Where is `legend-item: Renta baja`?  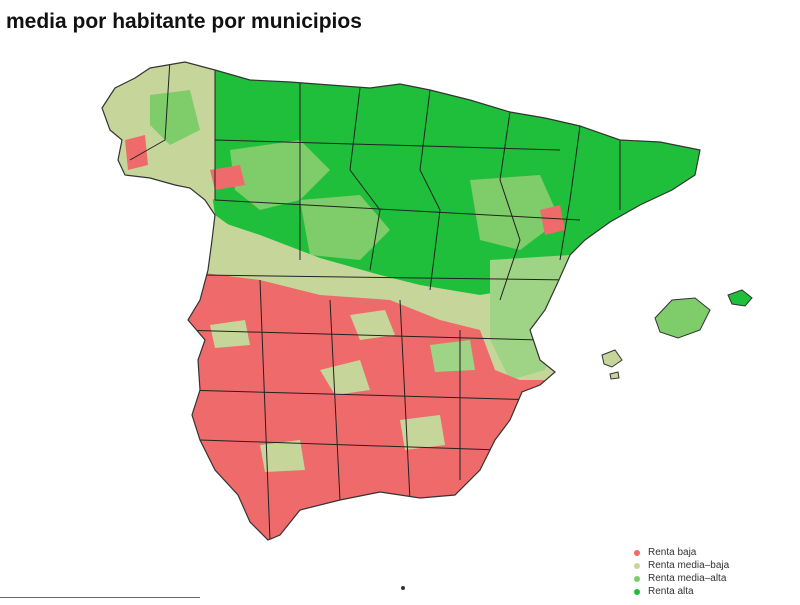
legend-item: Renta baja is located at coordinates (681, 552).